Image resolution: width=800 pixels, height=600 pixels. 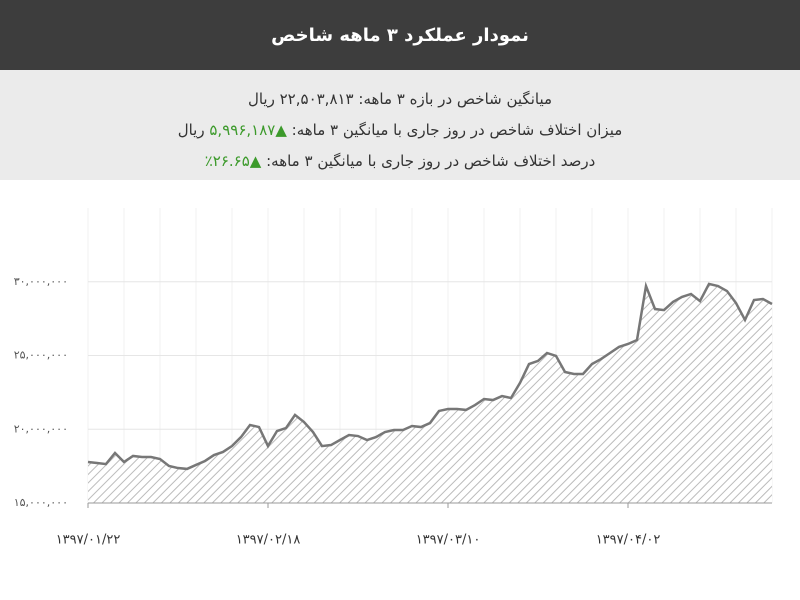 What do you see at coordinates (448, 540) in the screenshot?
I see `x-tick-label: ۱۳۹۷/۰۳/۱۰` at bounding box center [448, 540].